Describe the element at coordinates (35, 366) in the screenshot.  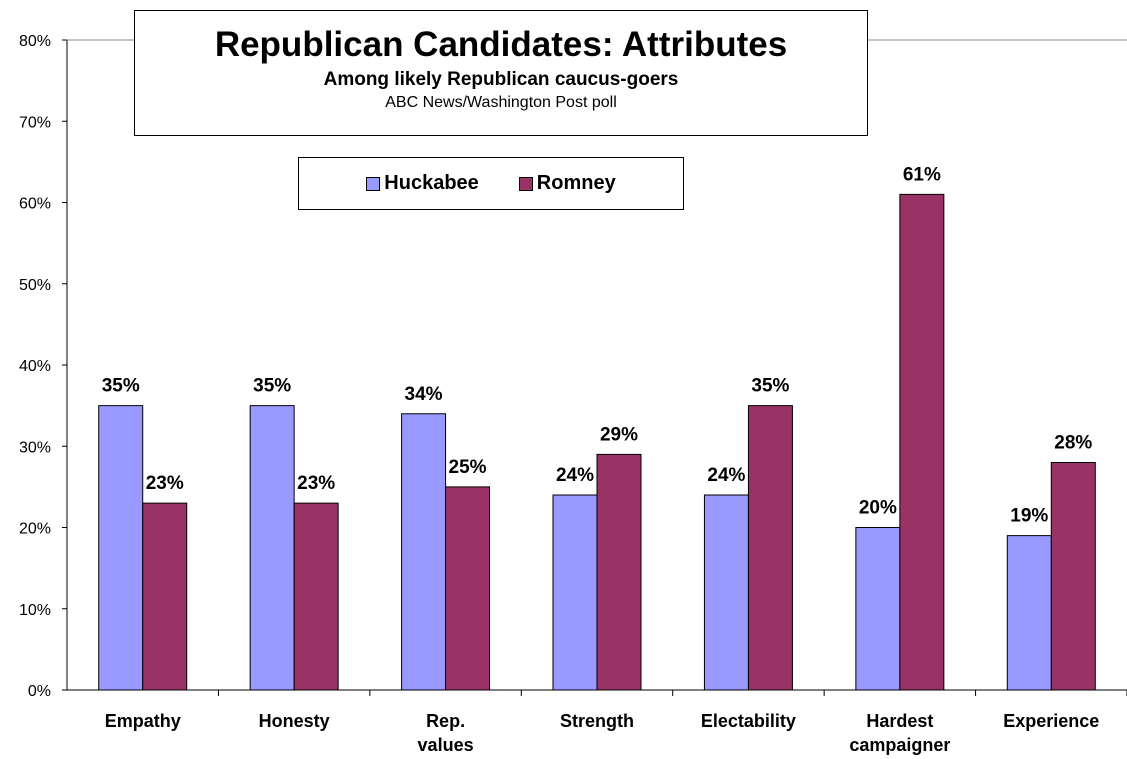
I see `y-tick-label: 40%` at that location.